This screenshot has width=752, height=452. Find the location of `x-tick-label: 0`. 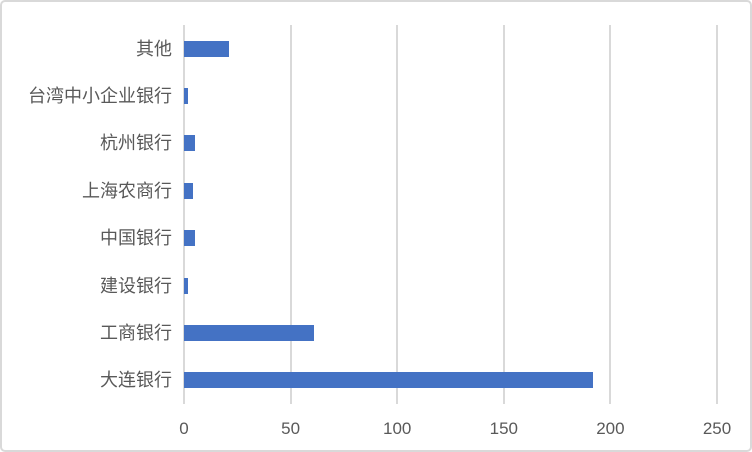

x-tick-label: 0 is located at coordinates (184, 428).